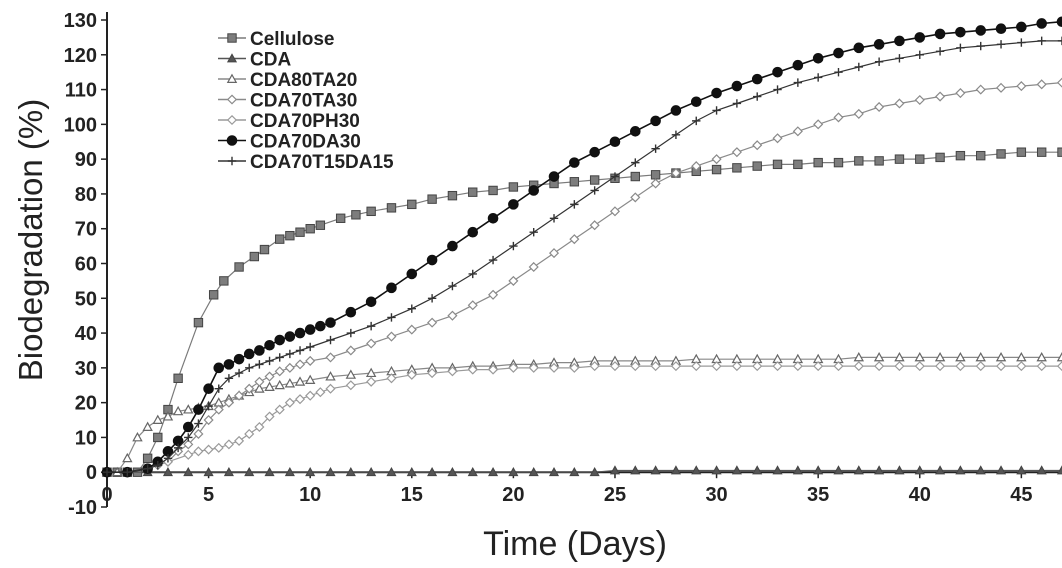 The image size is (1062, 568). Describe the element at coordinates (615, 495) in the screenshot. I see `x-tick-label: 25` at that location.